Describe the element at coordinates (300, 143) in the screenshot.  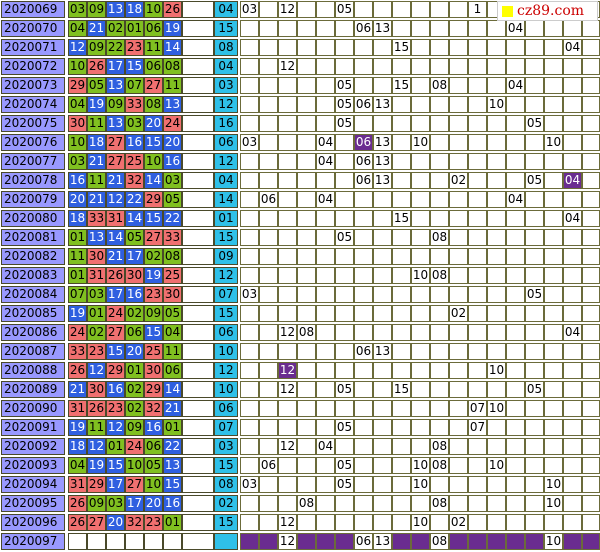
I see `draw-row: 2020076 10 18 27 16 15 20 06 03 04 06 13 10 10` at that location.